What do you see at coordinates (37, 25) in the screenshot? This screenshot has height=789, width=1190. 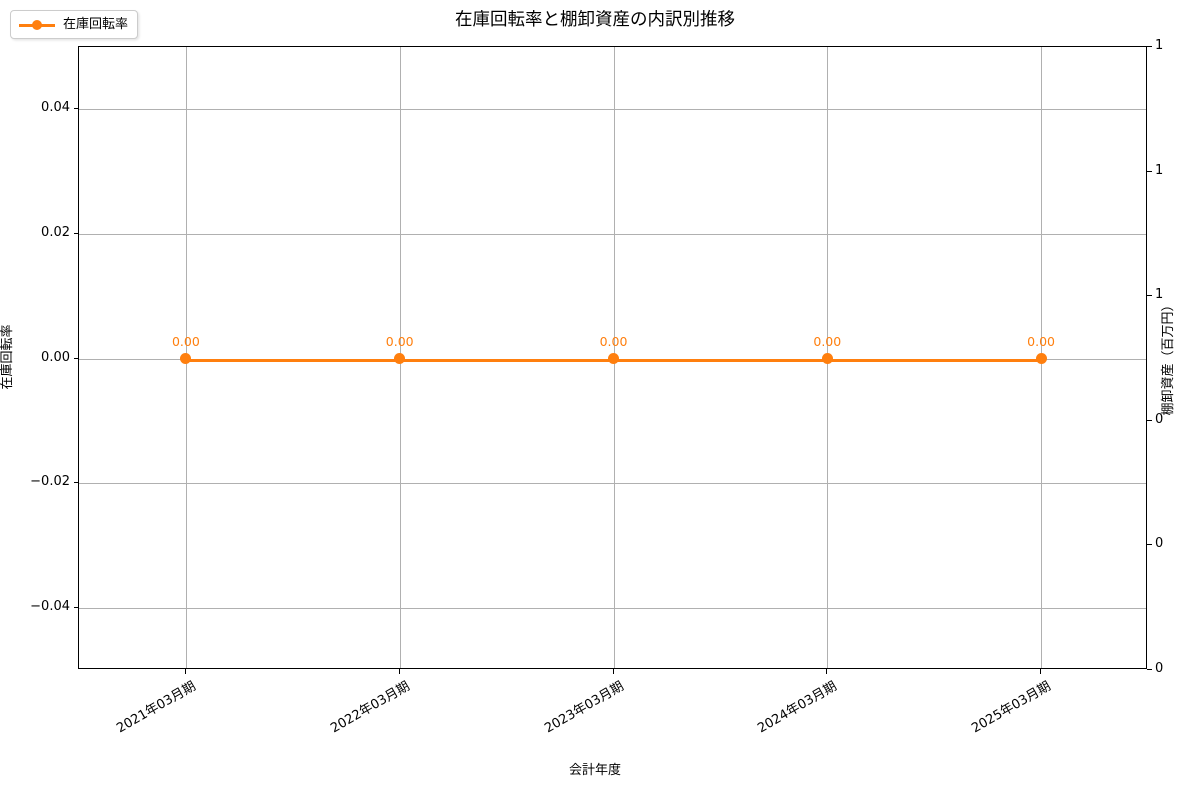 I see `legend-line-marker-icon` at bounding box center [37, 25].